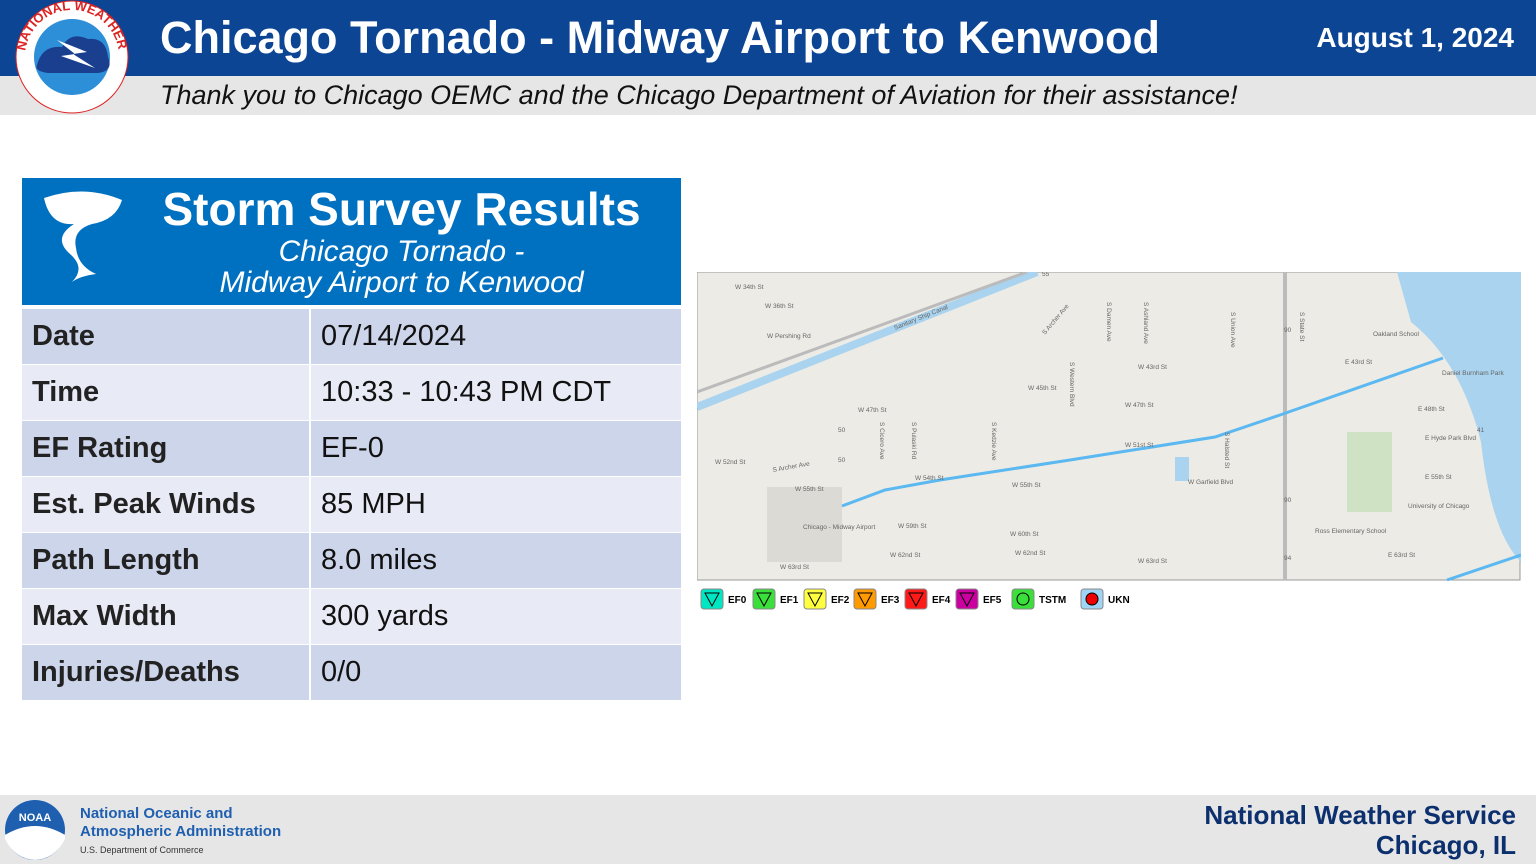 The width and height of the screenshot is (1536, 864). I want to click on park, so click(1369, 472).